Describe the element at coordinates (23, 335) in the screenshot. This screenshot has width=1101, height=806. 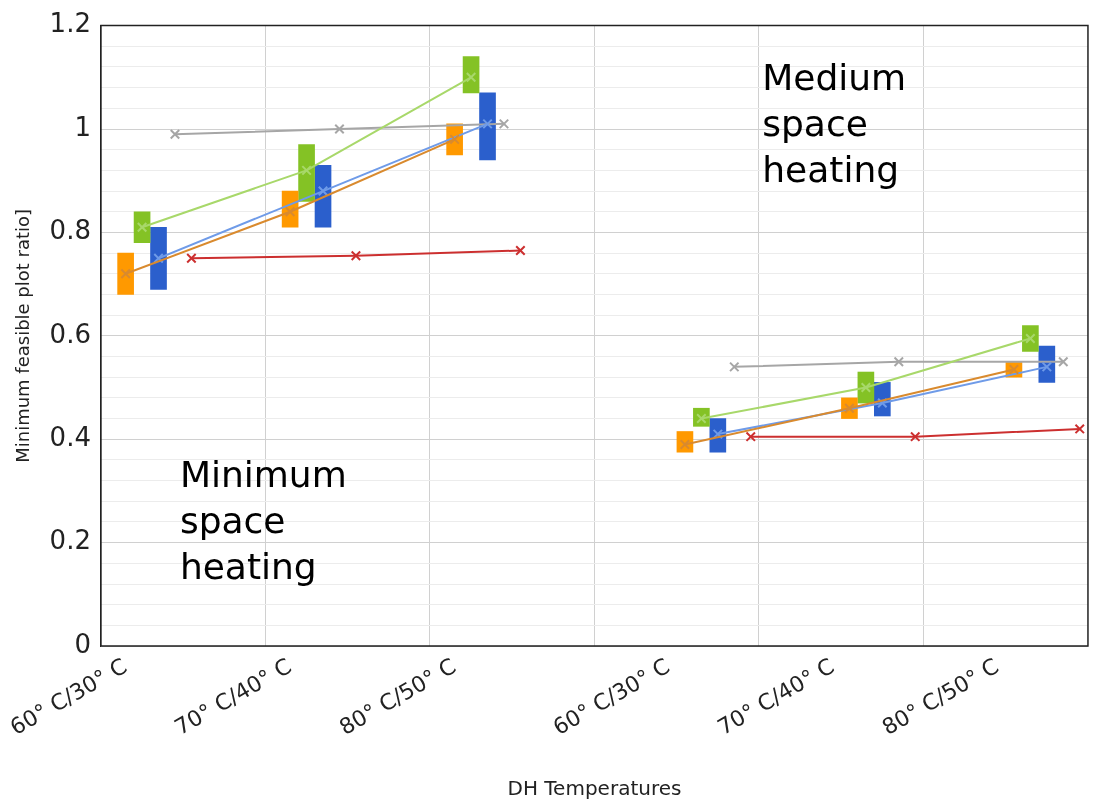
I see `y-axis-title: Minimum feasible plot ratio]` at that location.